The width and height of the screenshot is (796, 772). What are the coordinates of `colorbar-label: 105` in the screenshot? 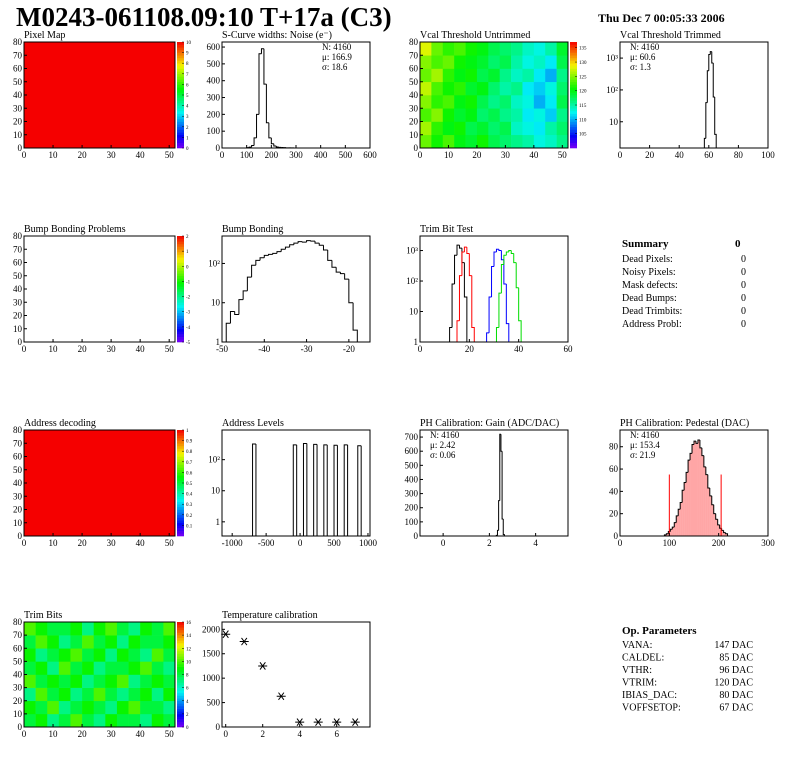 It's located at (583, 135).